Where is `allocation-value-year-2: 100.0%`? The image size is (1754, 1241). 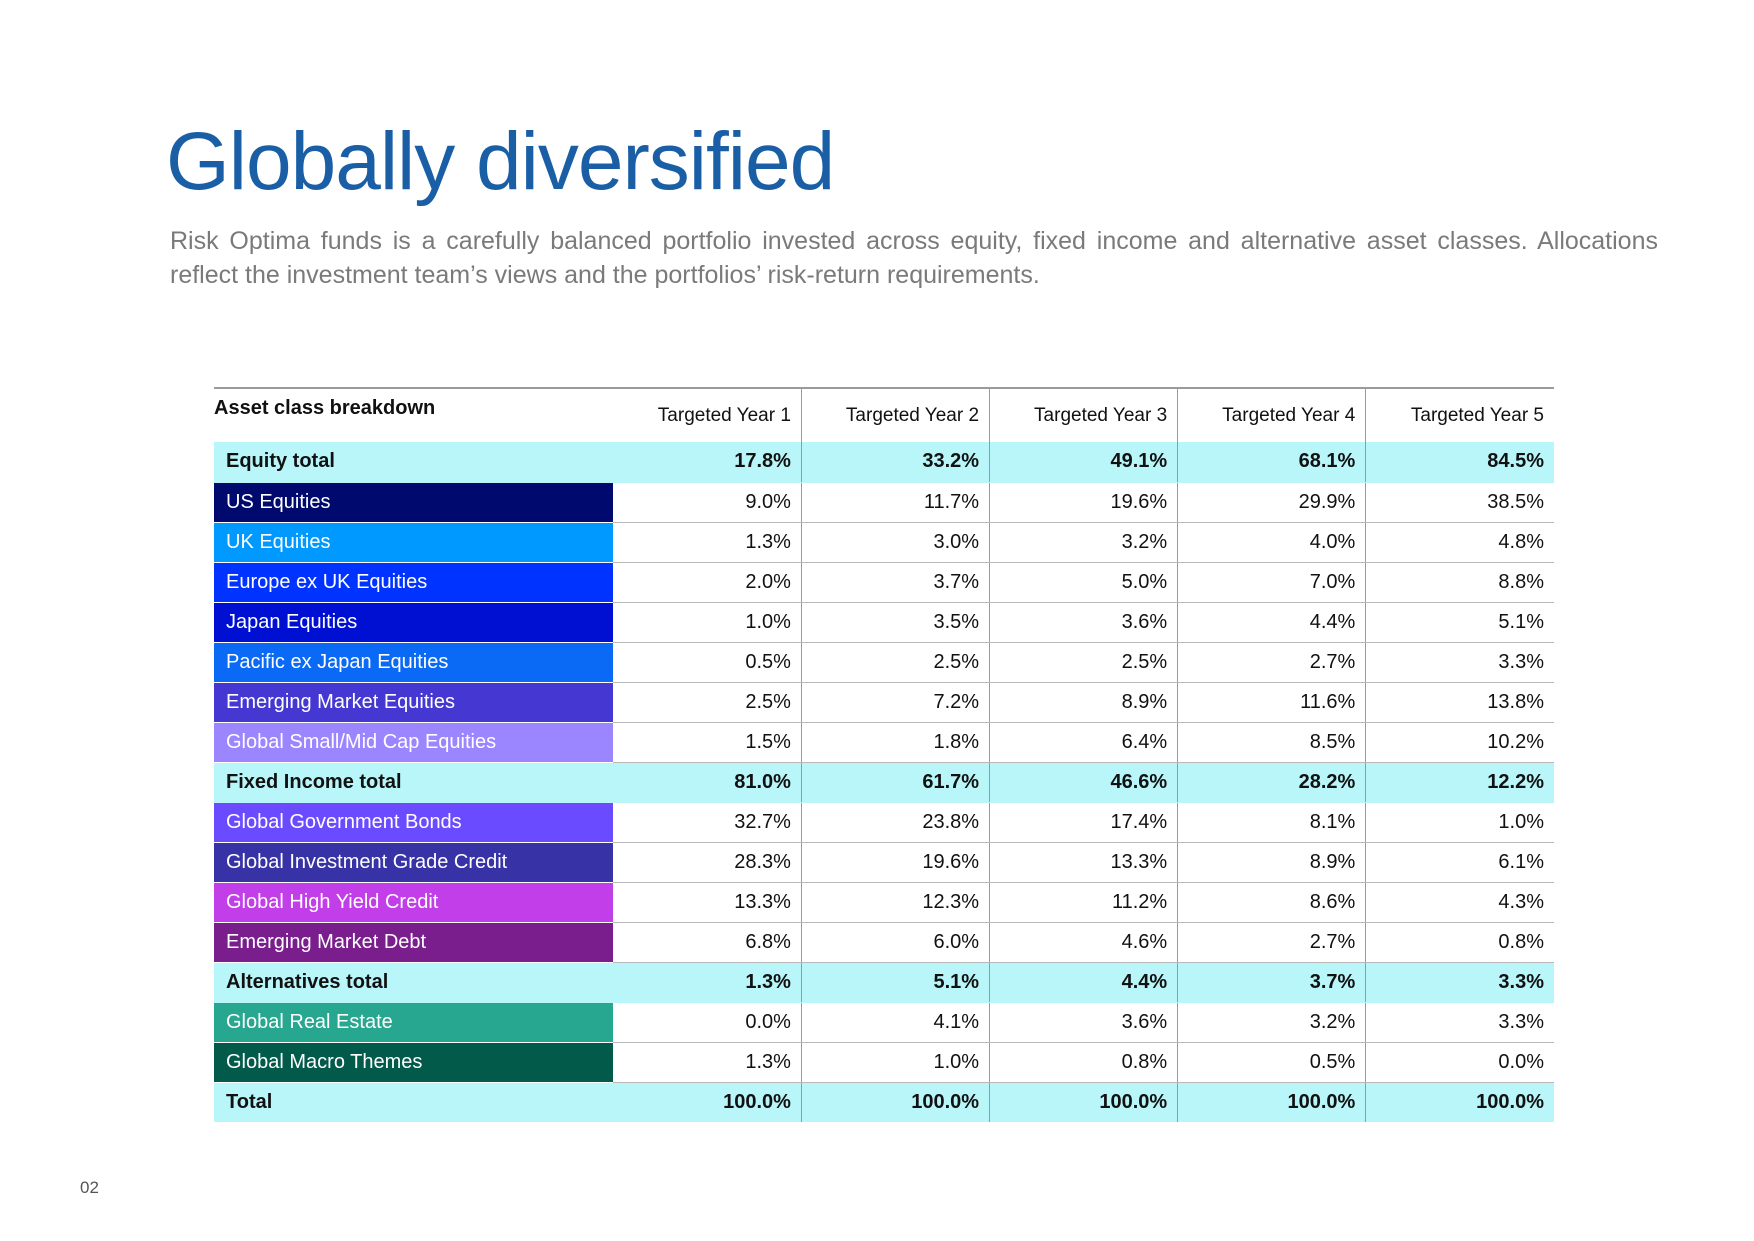
allocation-value-year-2: 100.0% is located at coordinates (895, 1102).